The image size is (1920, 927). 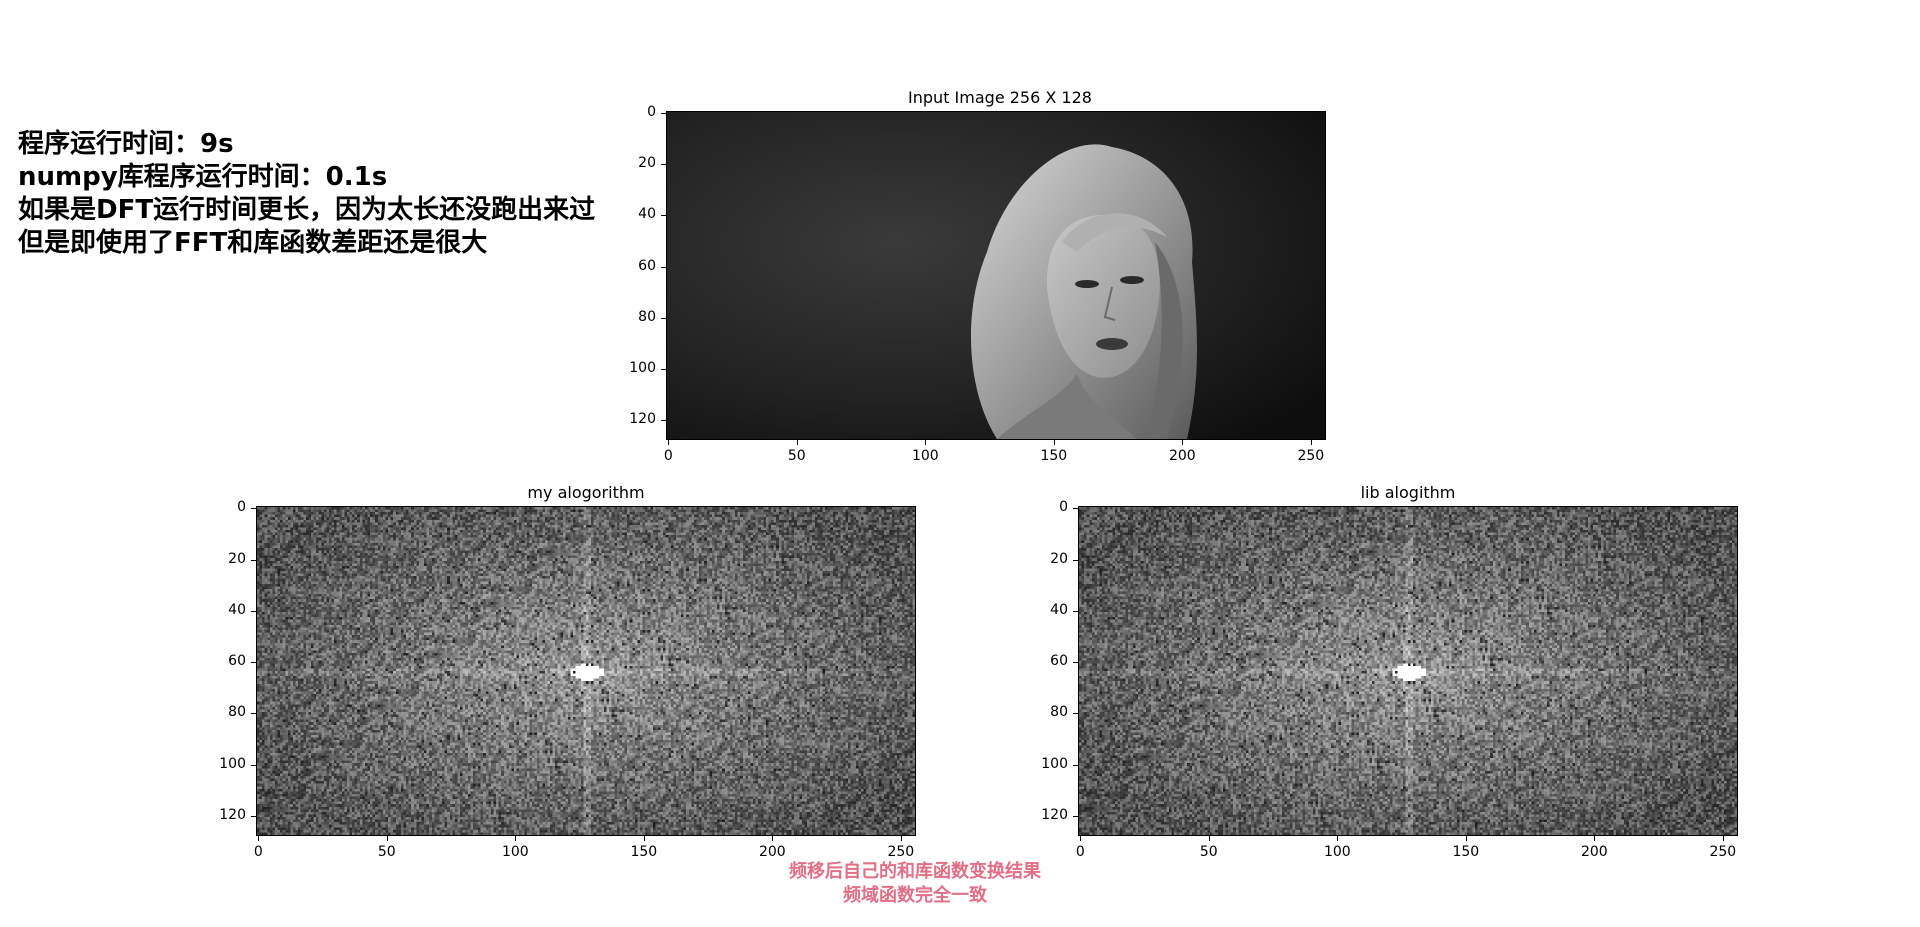 What do you see at coordinates (126, 144) in the screenshot?
I see `note-line: 程序运行时间：9s` at bounding box center [126, 144].